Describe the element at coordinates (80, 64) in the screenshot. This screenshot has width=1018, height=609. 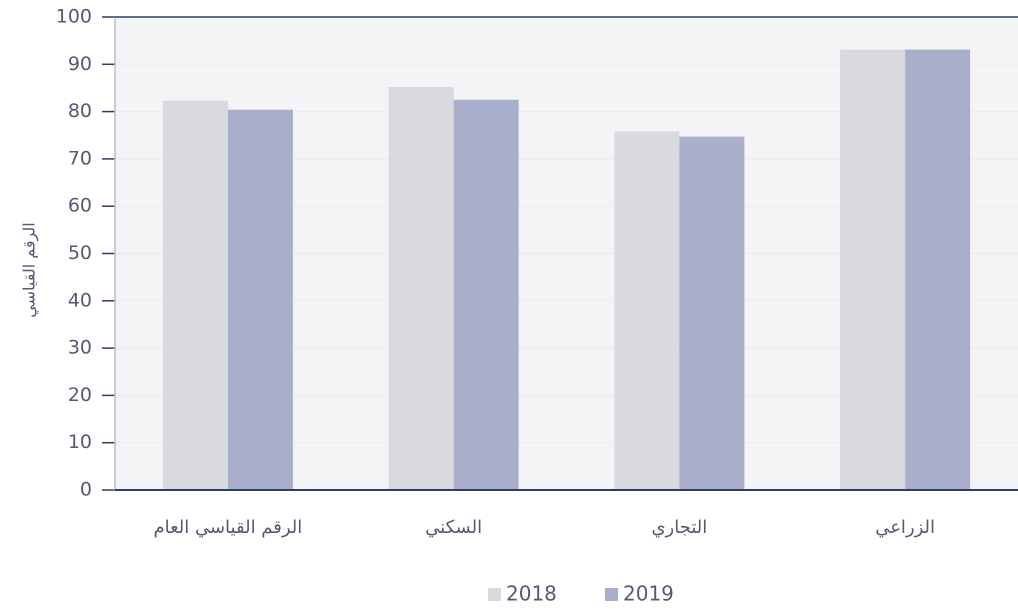
I see `y-tick-label: 90` at that location.